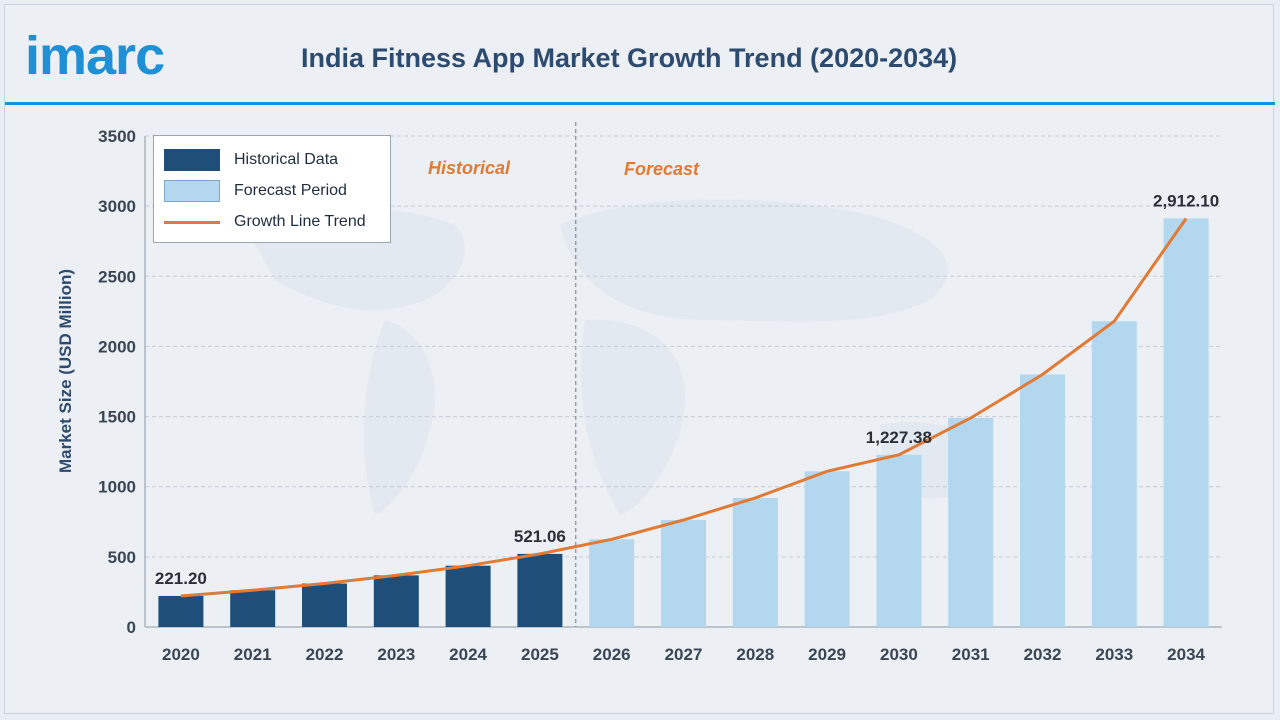 The image size is (1280, 720). What do you see at coordinates (131, 627) in the screenshot?
I see `y-tick-label: 0` at bounding box center [131, 627].